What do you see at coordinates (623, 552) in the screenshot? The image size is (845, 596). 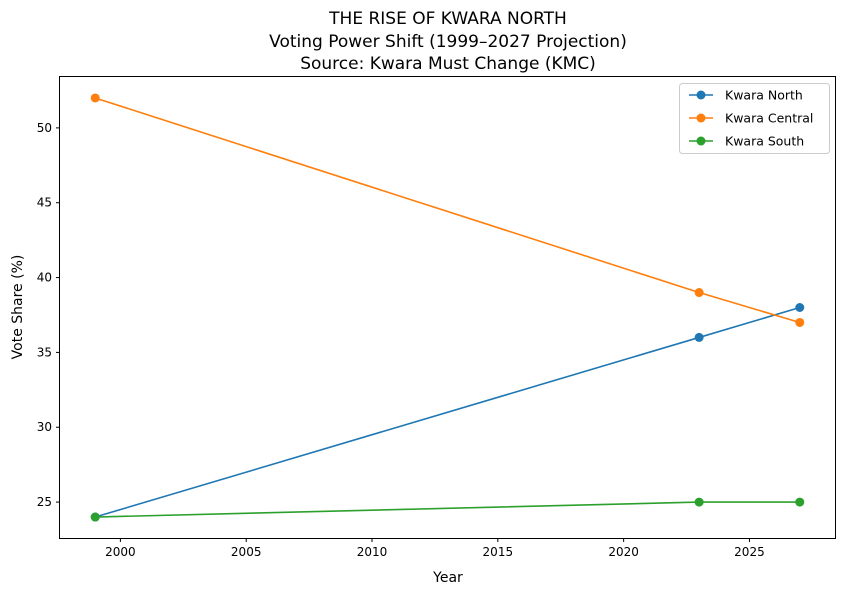 I see `x-tick-label: 2020` at bounding box center [623, 552].